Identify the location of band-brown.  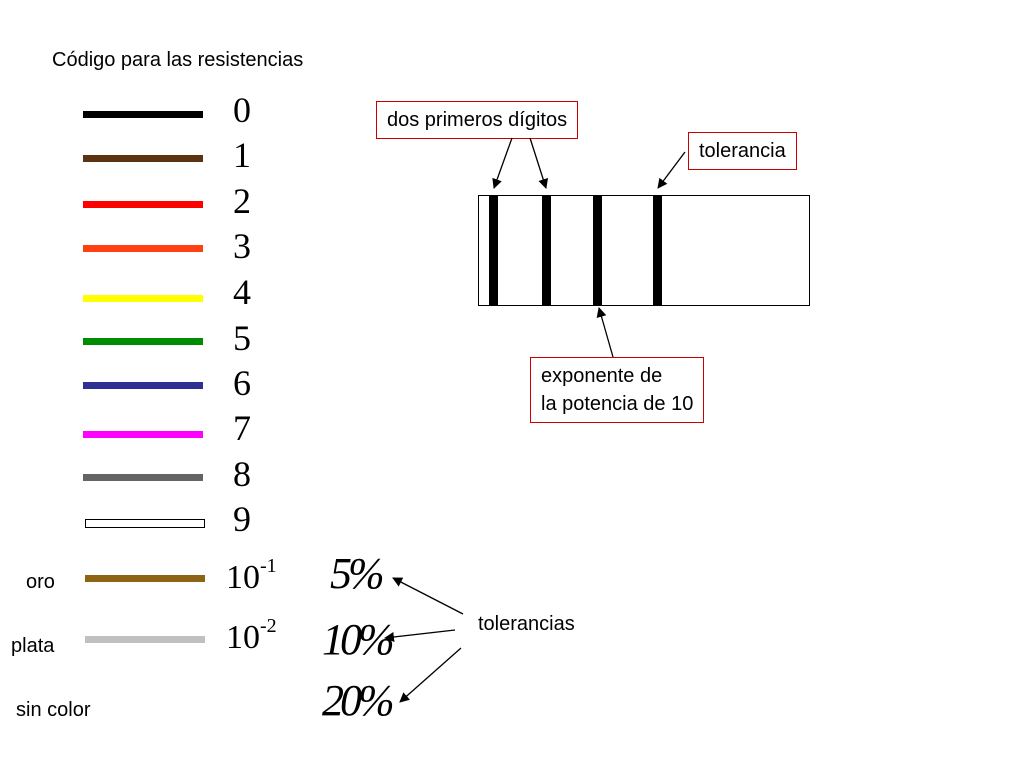
(143, 158).